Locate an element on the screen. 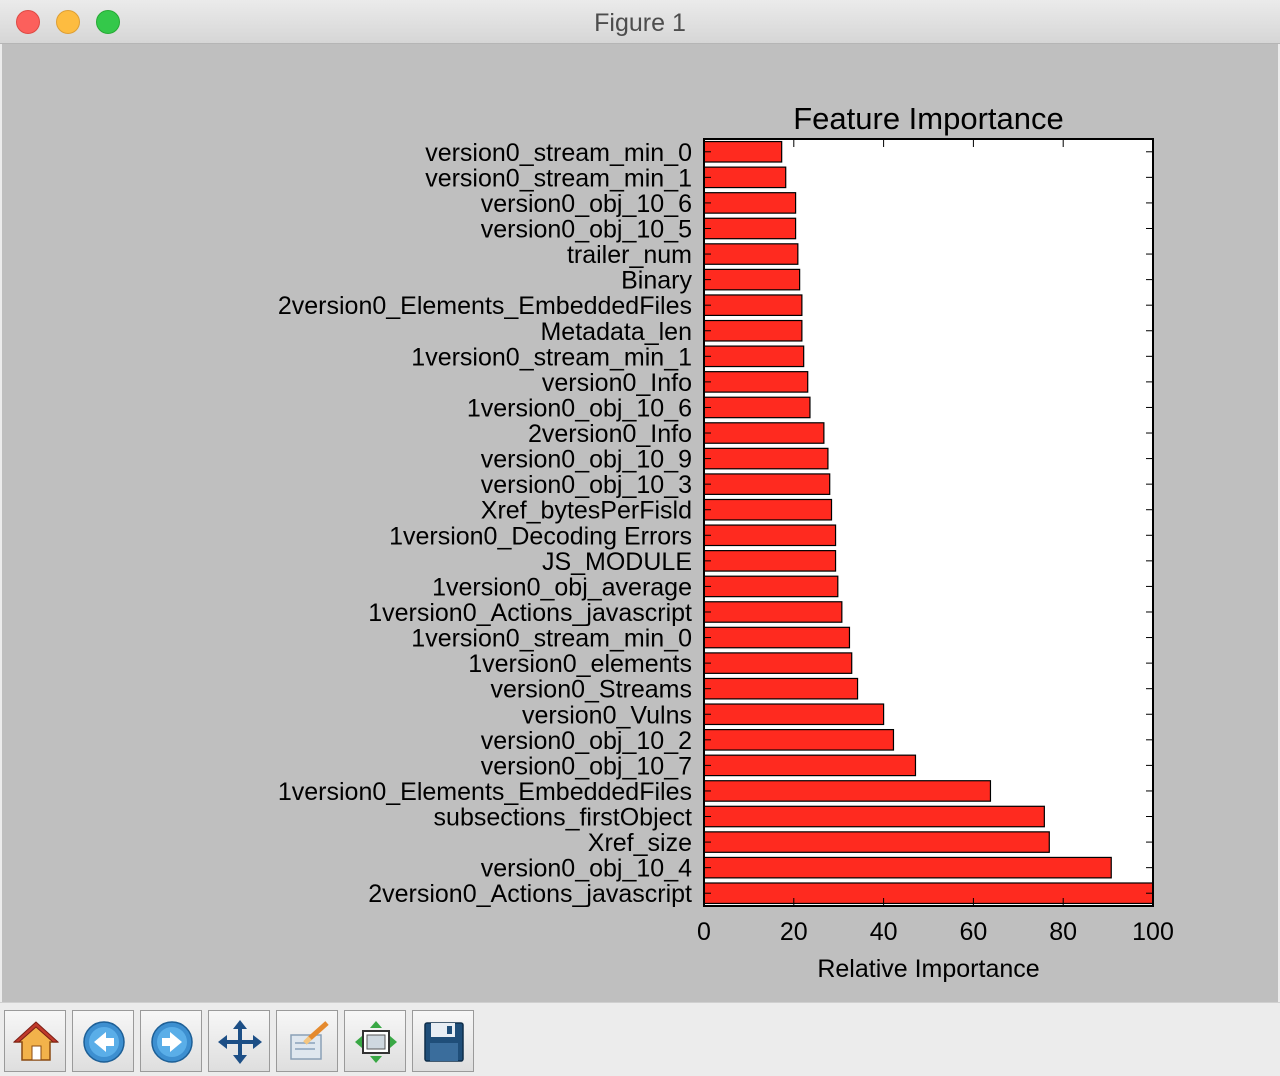 The image size is (1280, 1076). subplots-icon is located at coordinates (376, 1042).